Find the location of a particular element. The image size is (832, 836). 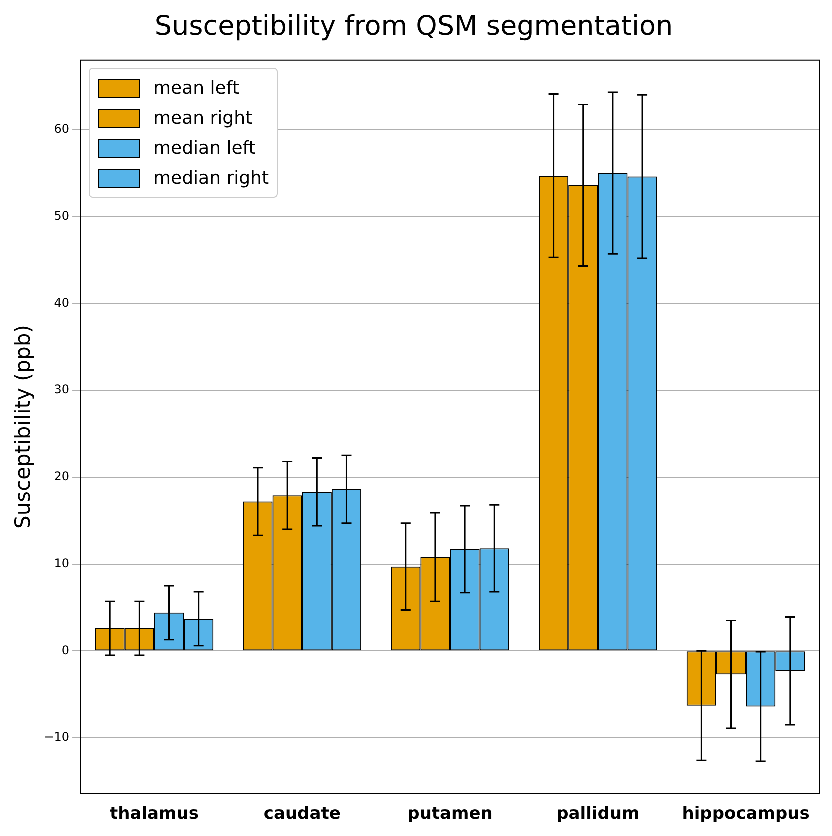

y-tick-label: 40 is located at coordinates (62, 303).